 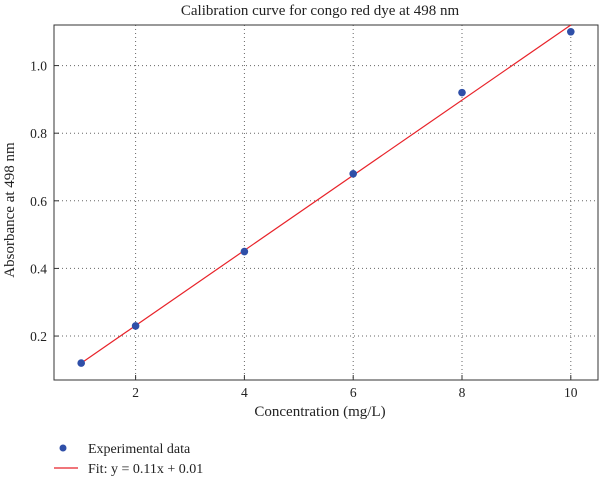 I want to click on x-axis-label: Concentration (mg/L), so click(x=319, y=412).